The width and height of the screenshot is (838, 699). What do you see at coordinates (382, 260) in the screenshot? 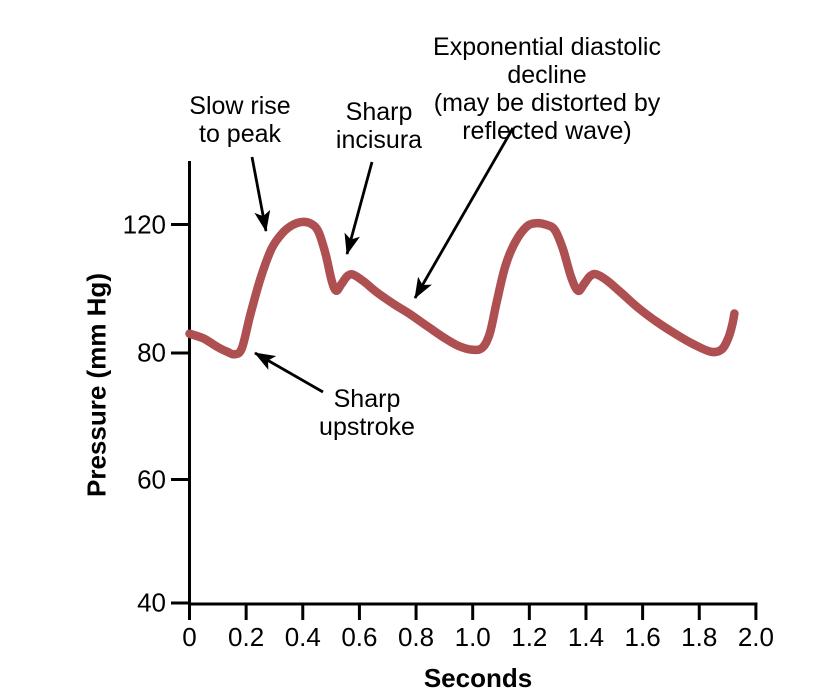
I see `annotation-arrows` at bounding box center [382, 260].